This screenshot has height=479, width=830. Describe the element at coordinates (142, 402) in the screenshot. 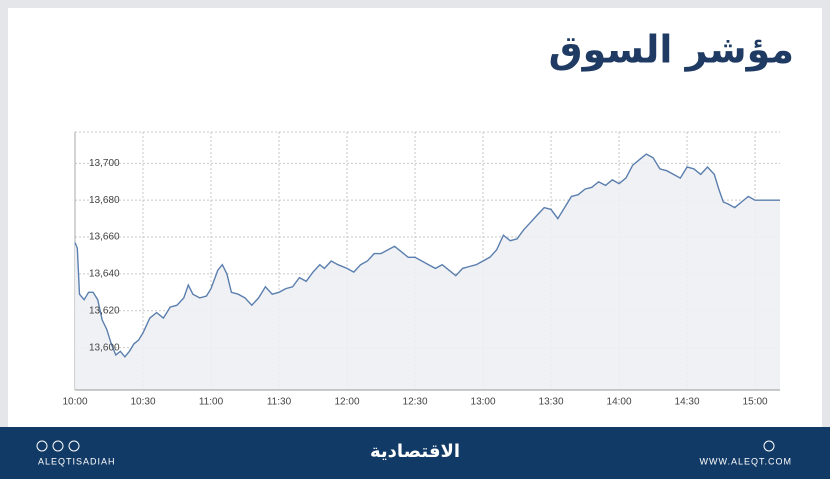

I see `x-tick-label: 10:30` at that location.